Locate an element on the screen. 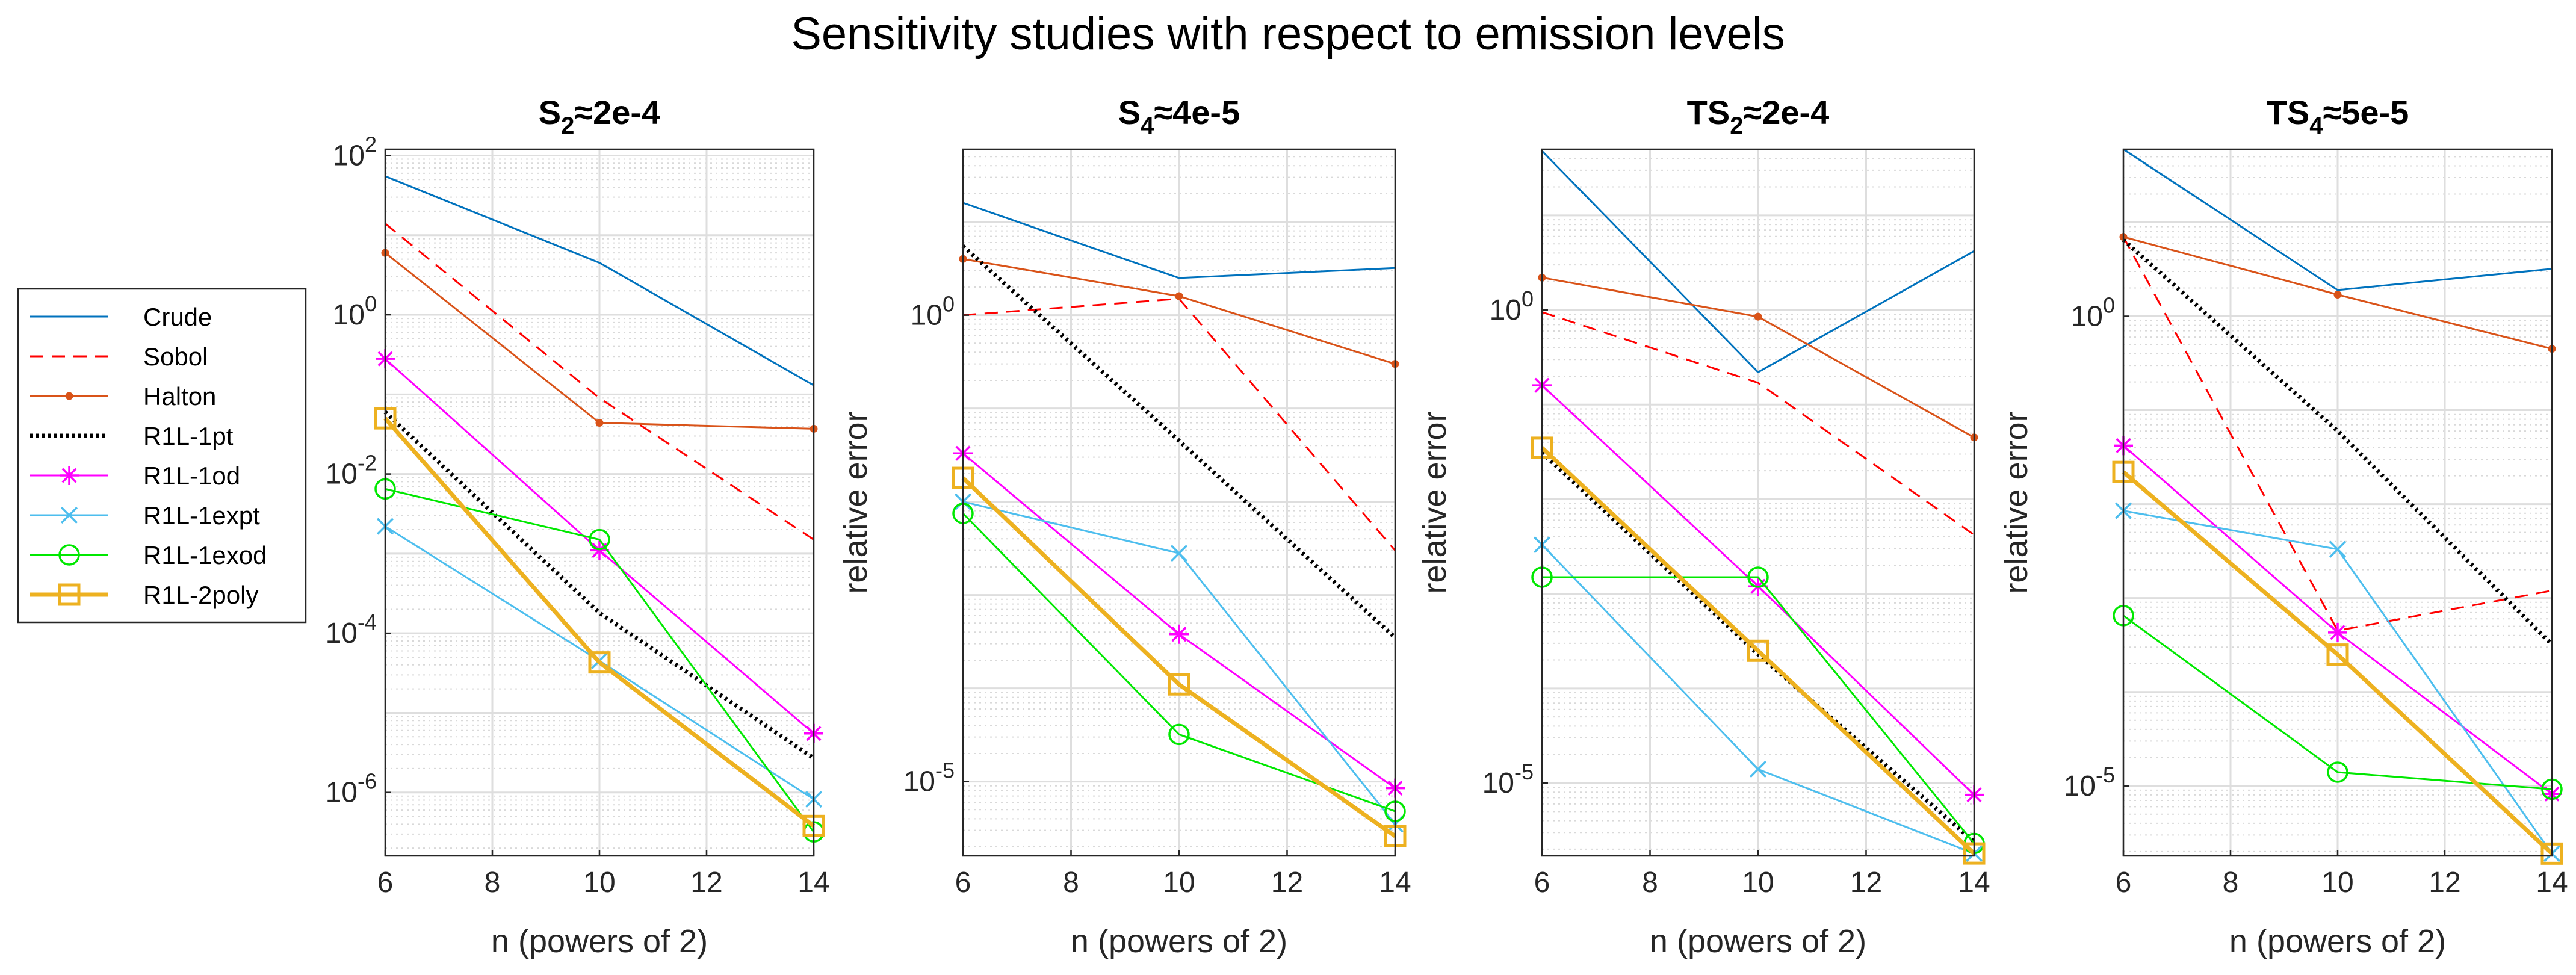 This screenshot has width=2576, height=975. series-group is located at coordinates (1759, 508).